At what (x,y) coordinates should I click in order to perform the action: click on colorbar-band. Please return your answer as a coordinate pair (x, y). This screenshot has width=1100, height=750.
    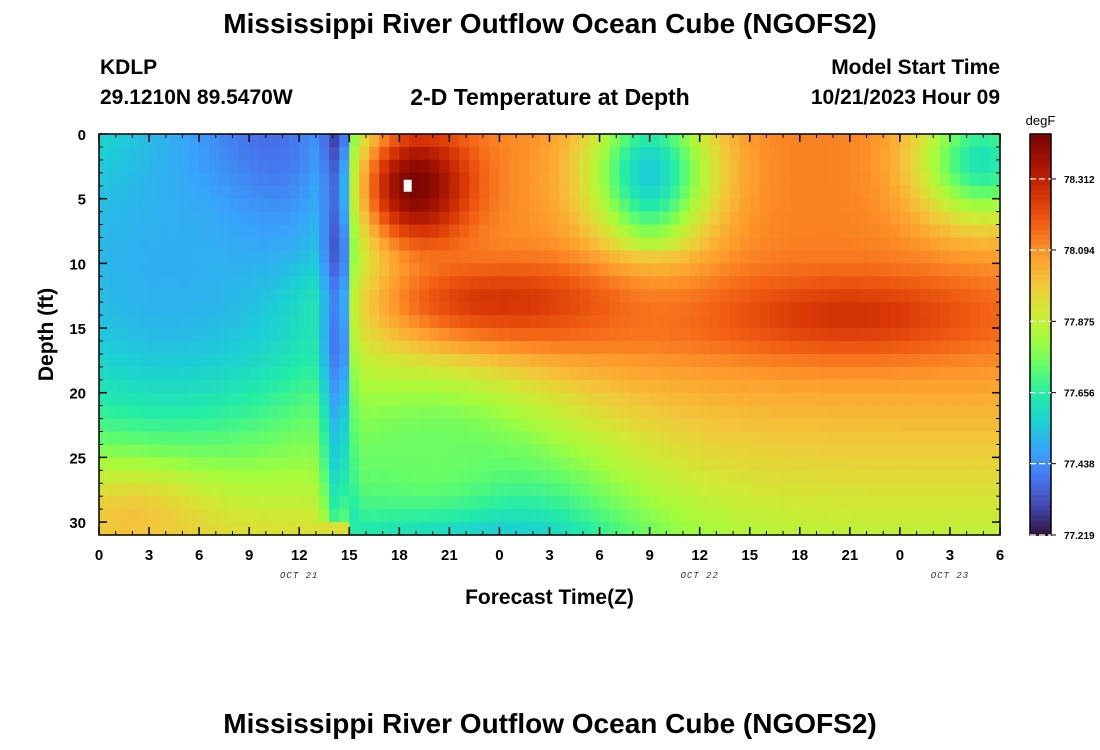
    Looking at the image, I should click on (1040, 387).